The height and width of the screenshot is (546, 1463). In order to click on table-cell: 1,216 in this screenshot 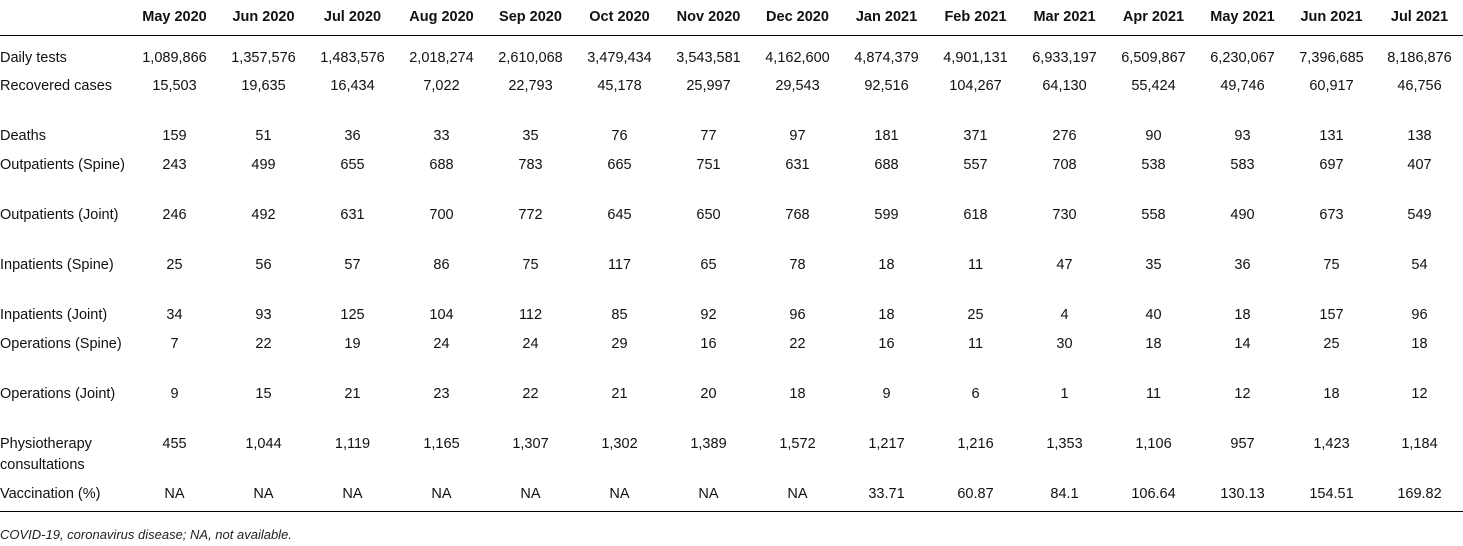, I will do `click(975, 443)`.